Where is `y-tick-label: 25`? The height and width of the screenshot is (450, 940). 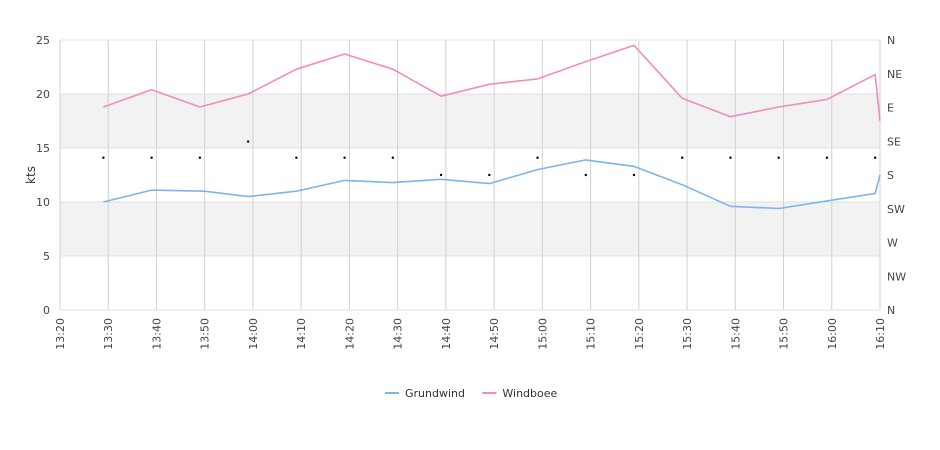 y-tick-label: 25 is located at coordinates (43, 40).